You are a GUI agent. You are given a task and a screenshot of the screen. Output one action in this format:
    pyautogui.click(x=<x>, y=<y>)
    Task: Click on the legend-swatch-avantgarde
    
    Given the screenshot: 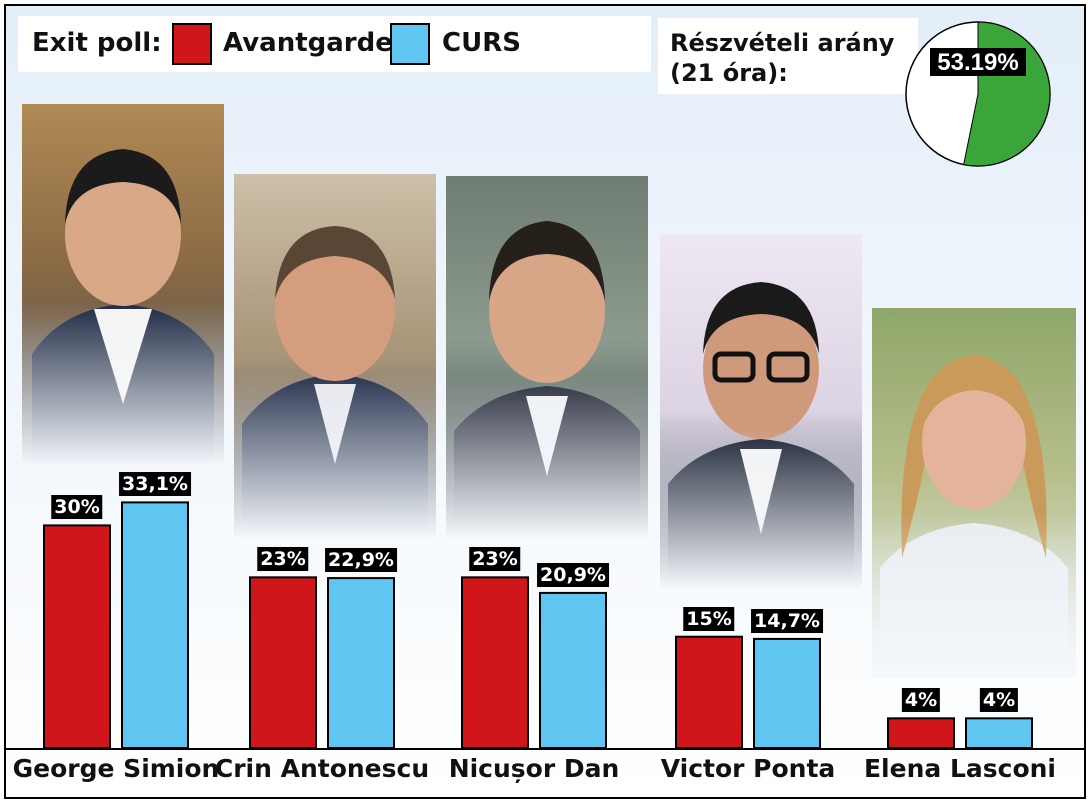 What is the action you would take?
    pyautogui.click(x=192, y=44)
    